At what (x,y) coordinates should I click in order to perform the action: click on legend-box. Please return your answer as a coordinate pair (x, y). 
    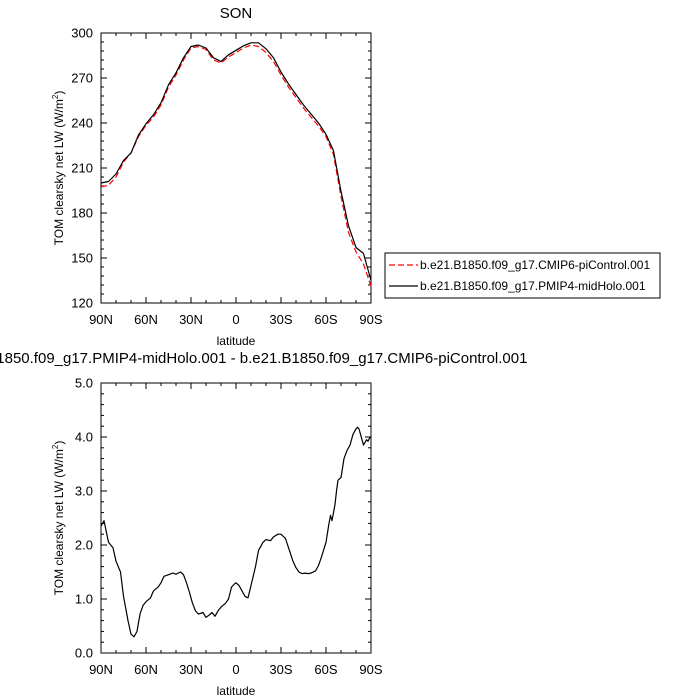
    Looking at the image, I should click on (522, 275).